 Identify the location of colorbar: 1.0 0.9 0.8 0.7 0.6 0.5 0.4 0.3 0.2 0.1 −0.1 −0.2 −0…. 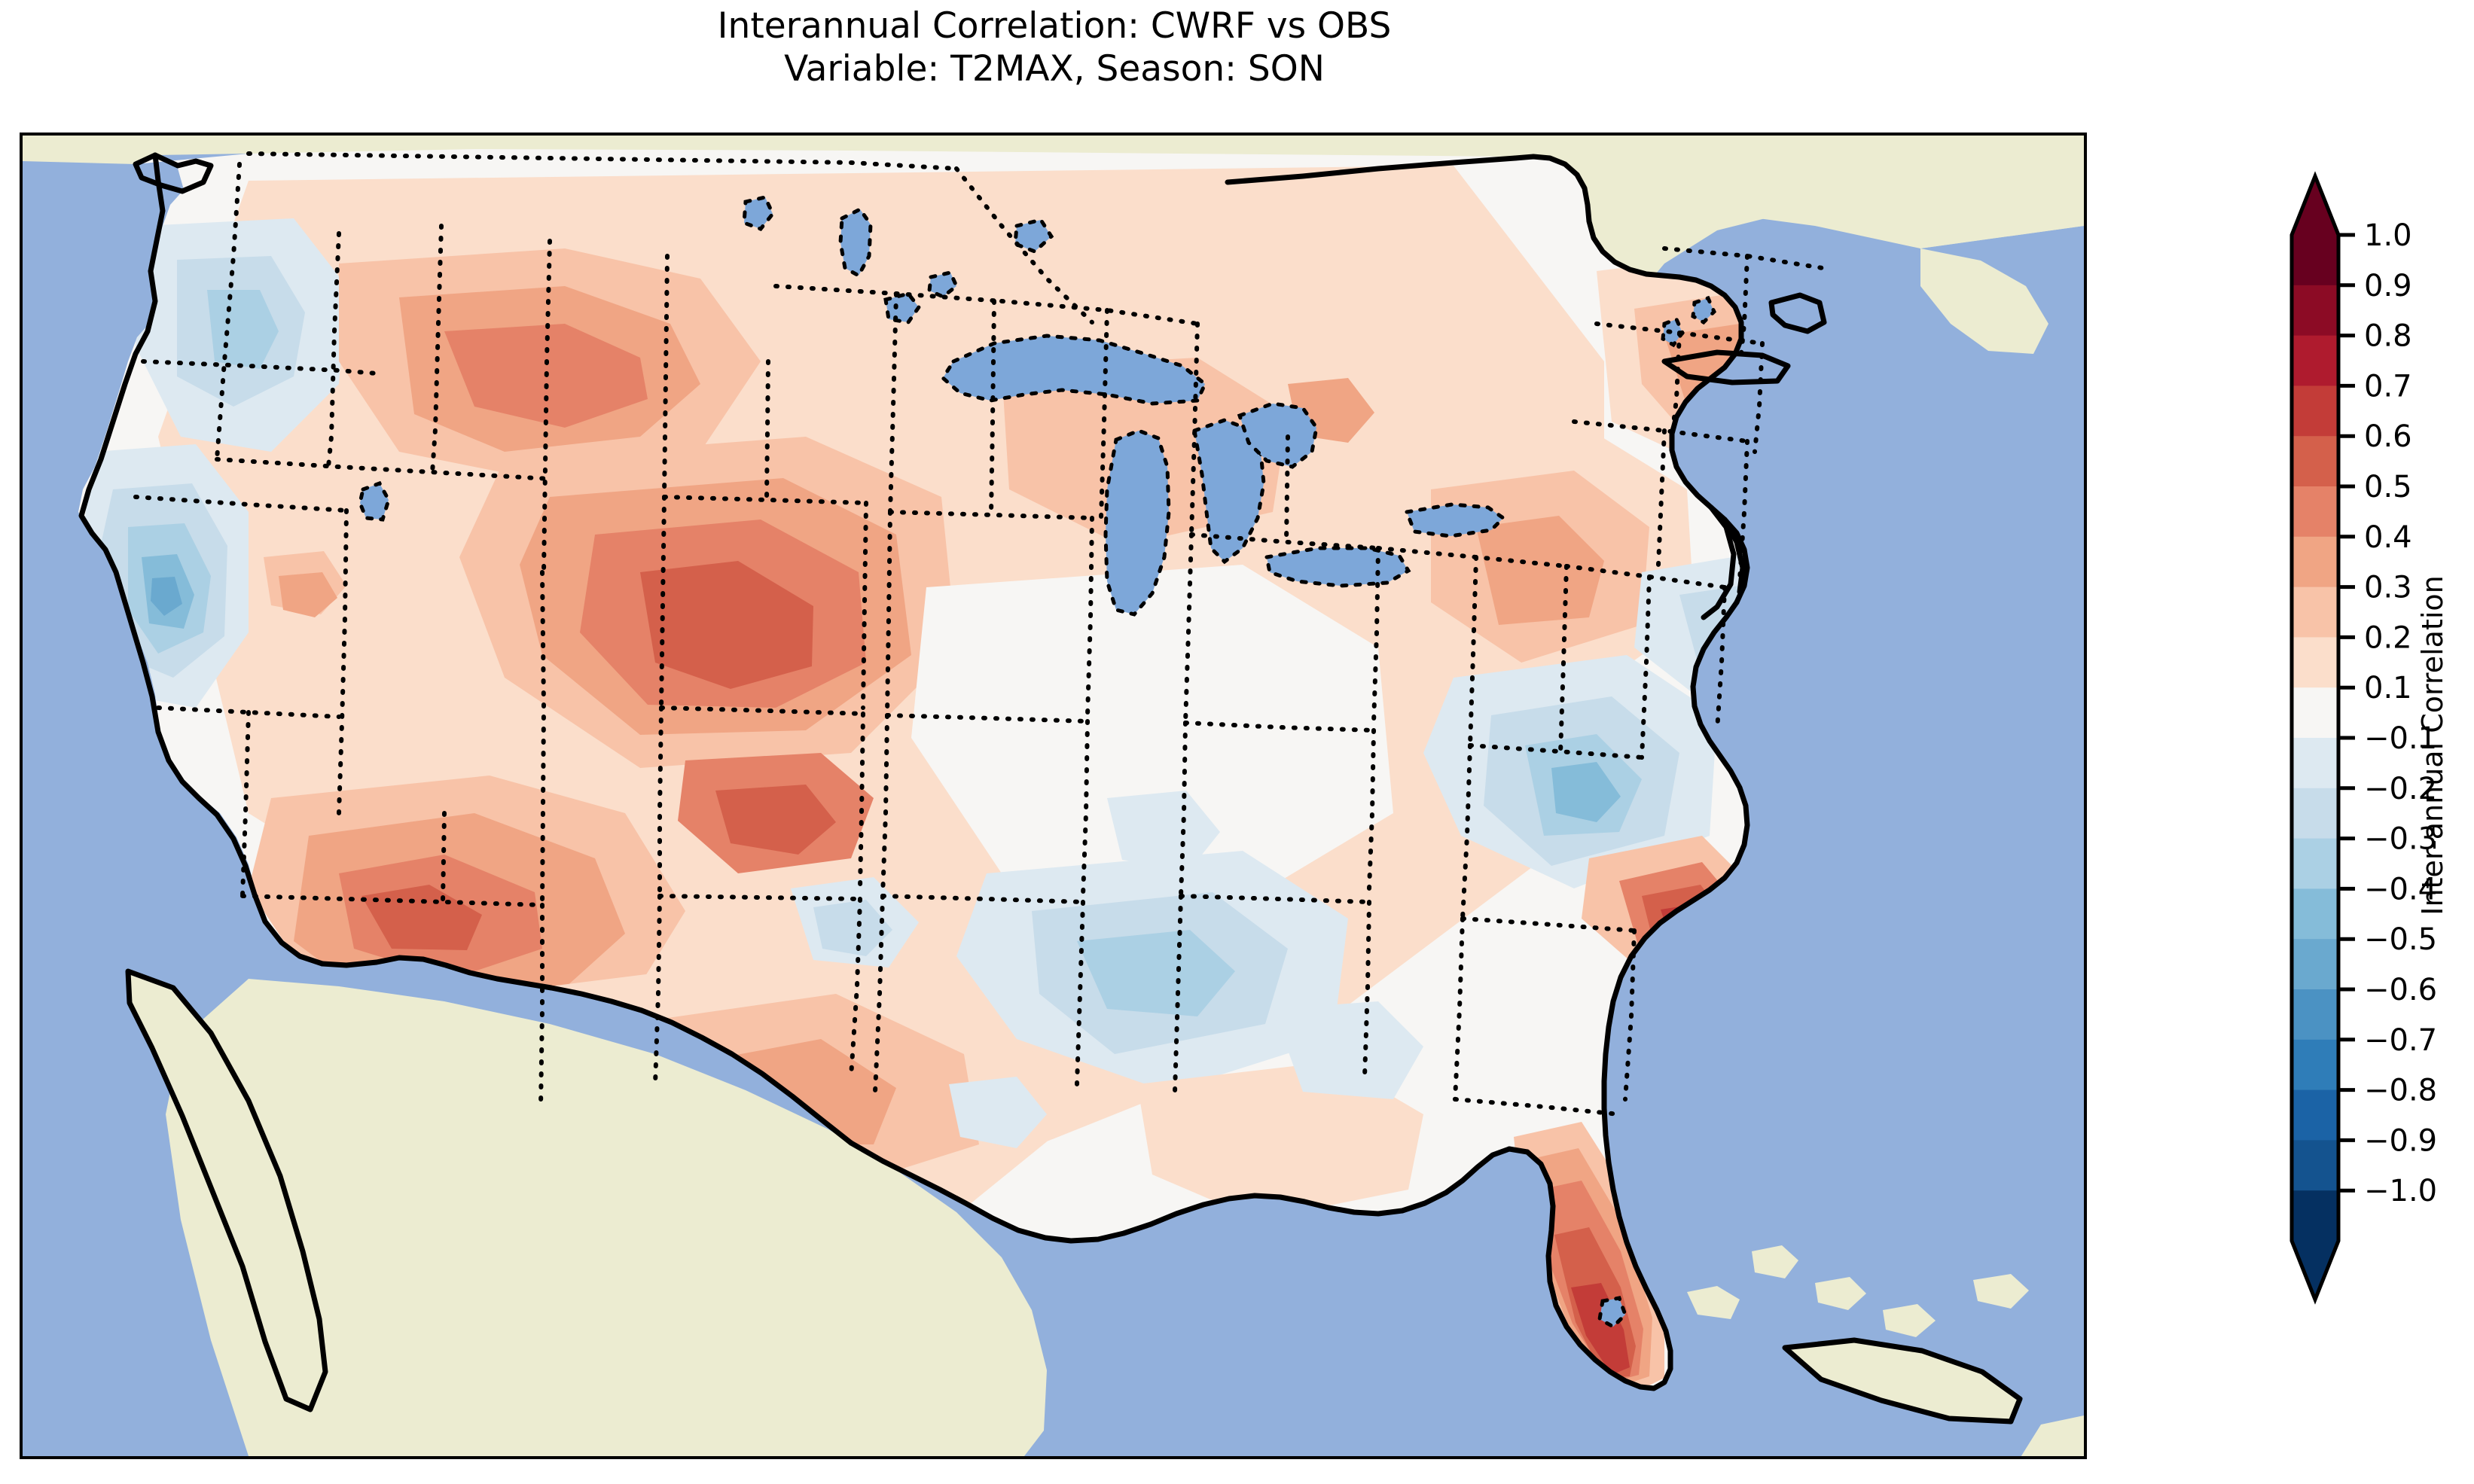
(2369, 738).